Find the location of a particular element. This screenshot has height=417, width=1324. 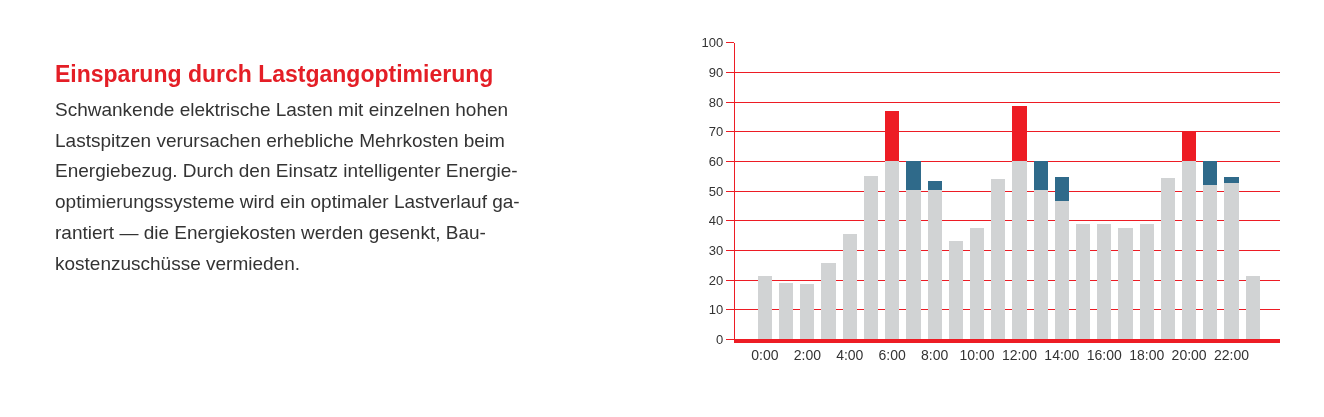

x-tick-label: 0:00 is located at coordinates (765, 355).